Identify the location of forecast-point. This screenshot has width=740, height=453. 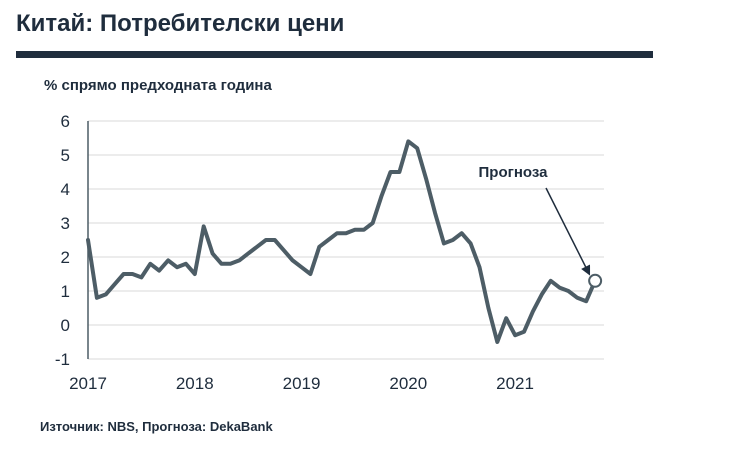
(595, 280).